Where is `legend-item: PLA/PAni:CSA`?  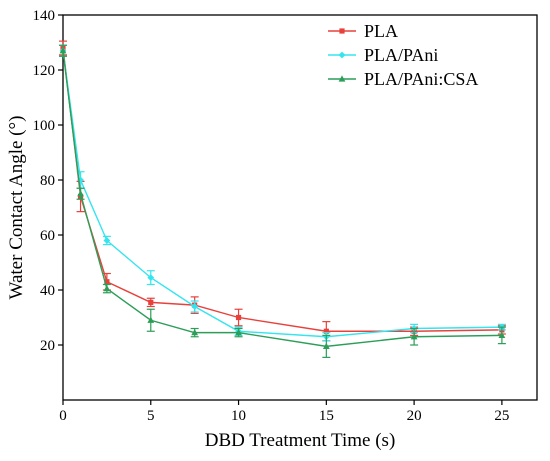
legend-item: PLA/PAni:CSA is located at coordinates (403, 79).